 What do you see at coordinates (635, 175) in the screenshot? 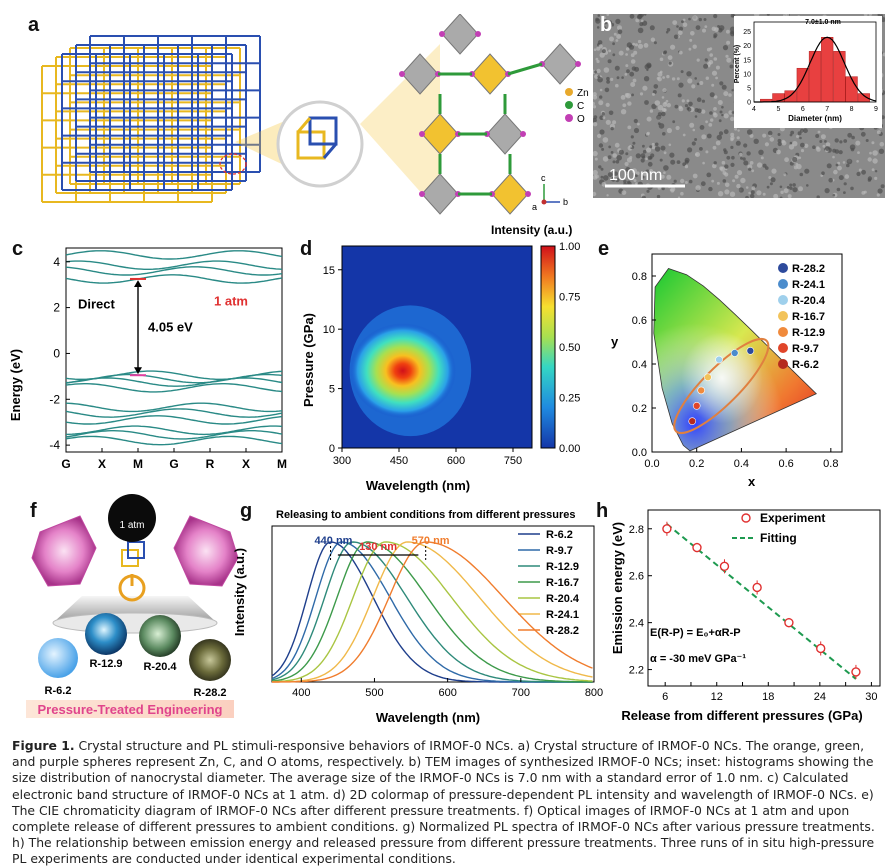
I see `scale-bar-label: 100 nm` at bounding box center [635, 175].